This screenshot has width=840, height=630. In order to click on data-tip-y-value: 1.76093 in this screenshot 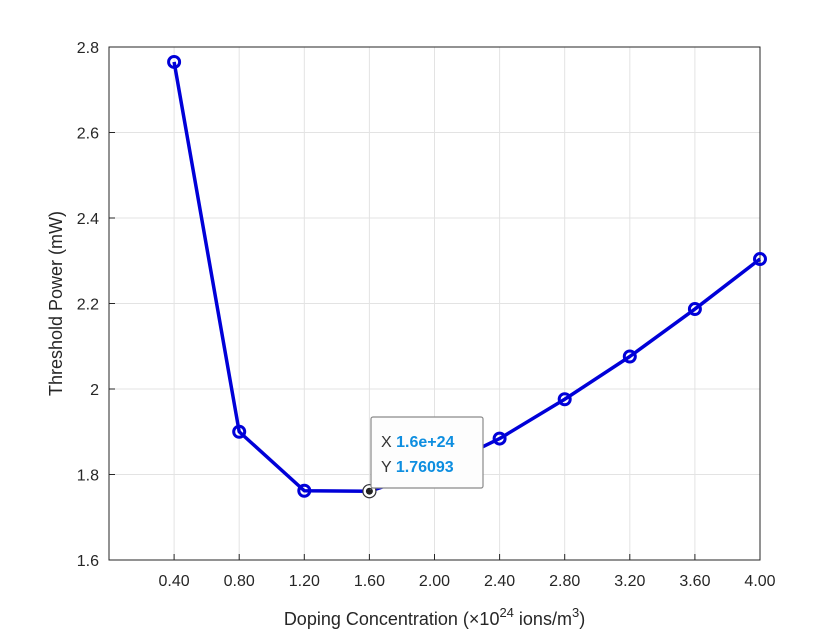, I will do `click(425, 467)`.